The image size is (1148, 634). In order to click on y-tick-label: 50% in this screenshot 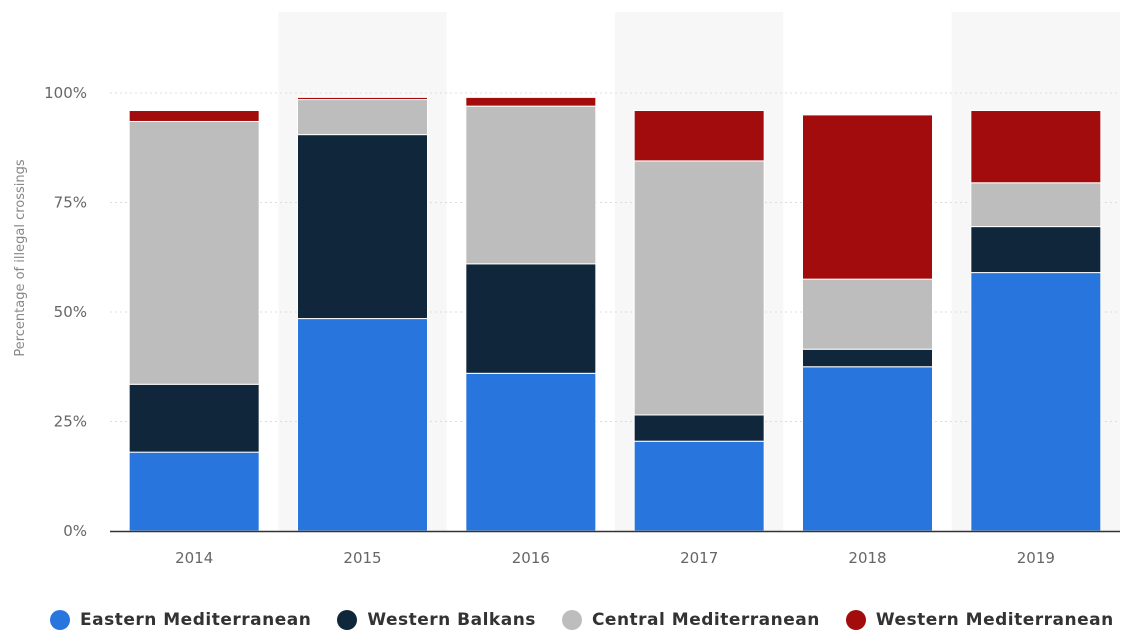, I will do `click(70, 312)`.